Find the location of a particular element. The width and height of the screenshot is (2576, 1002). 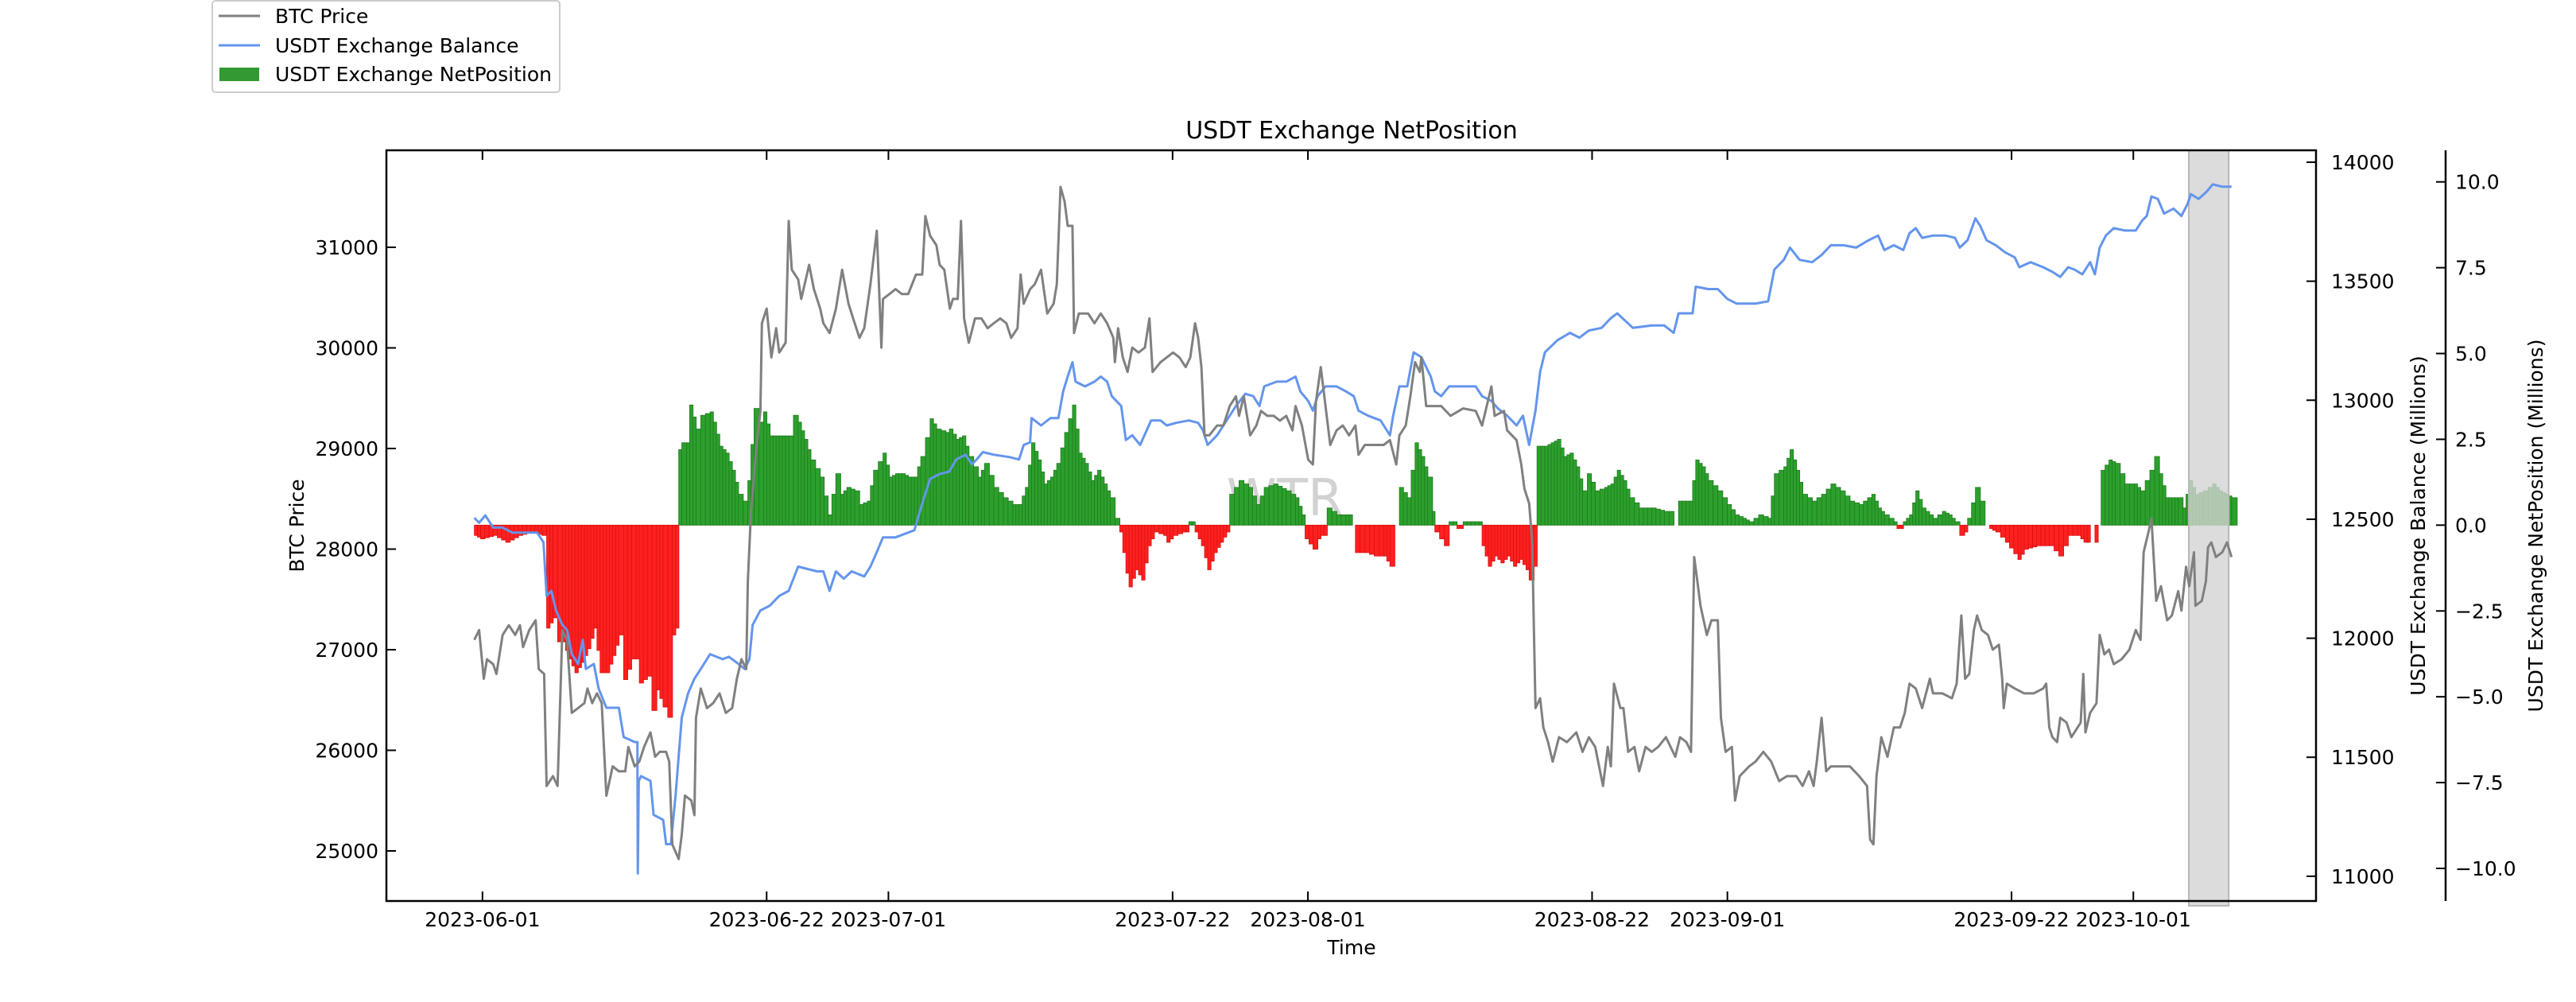

btc-tick-label: 29000 is located at coordinates (346, 448).